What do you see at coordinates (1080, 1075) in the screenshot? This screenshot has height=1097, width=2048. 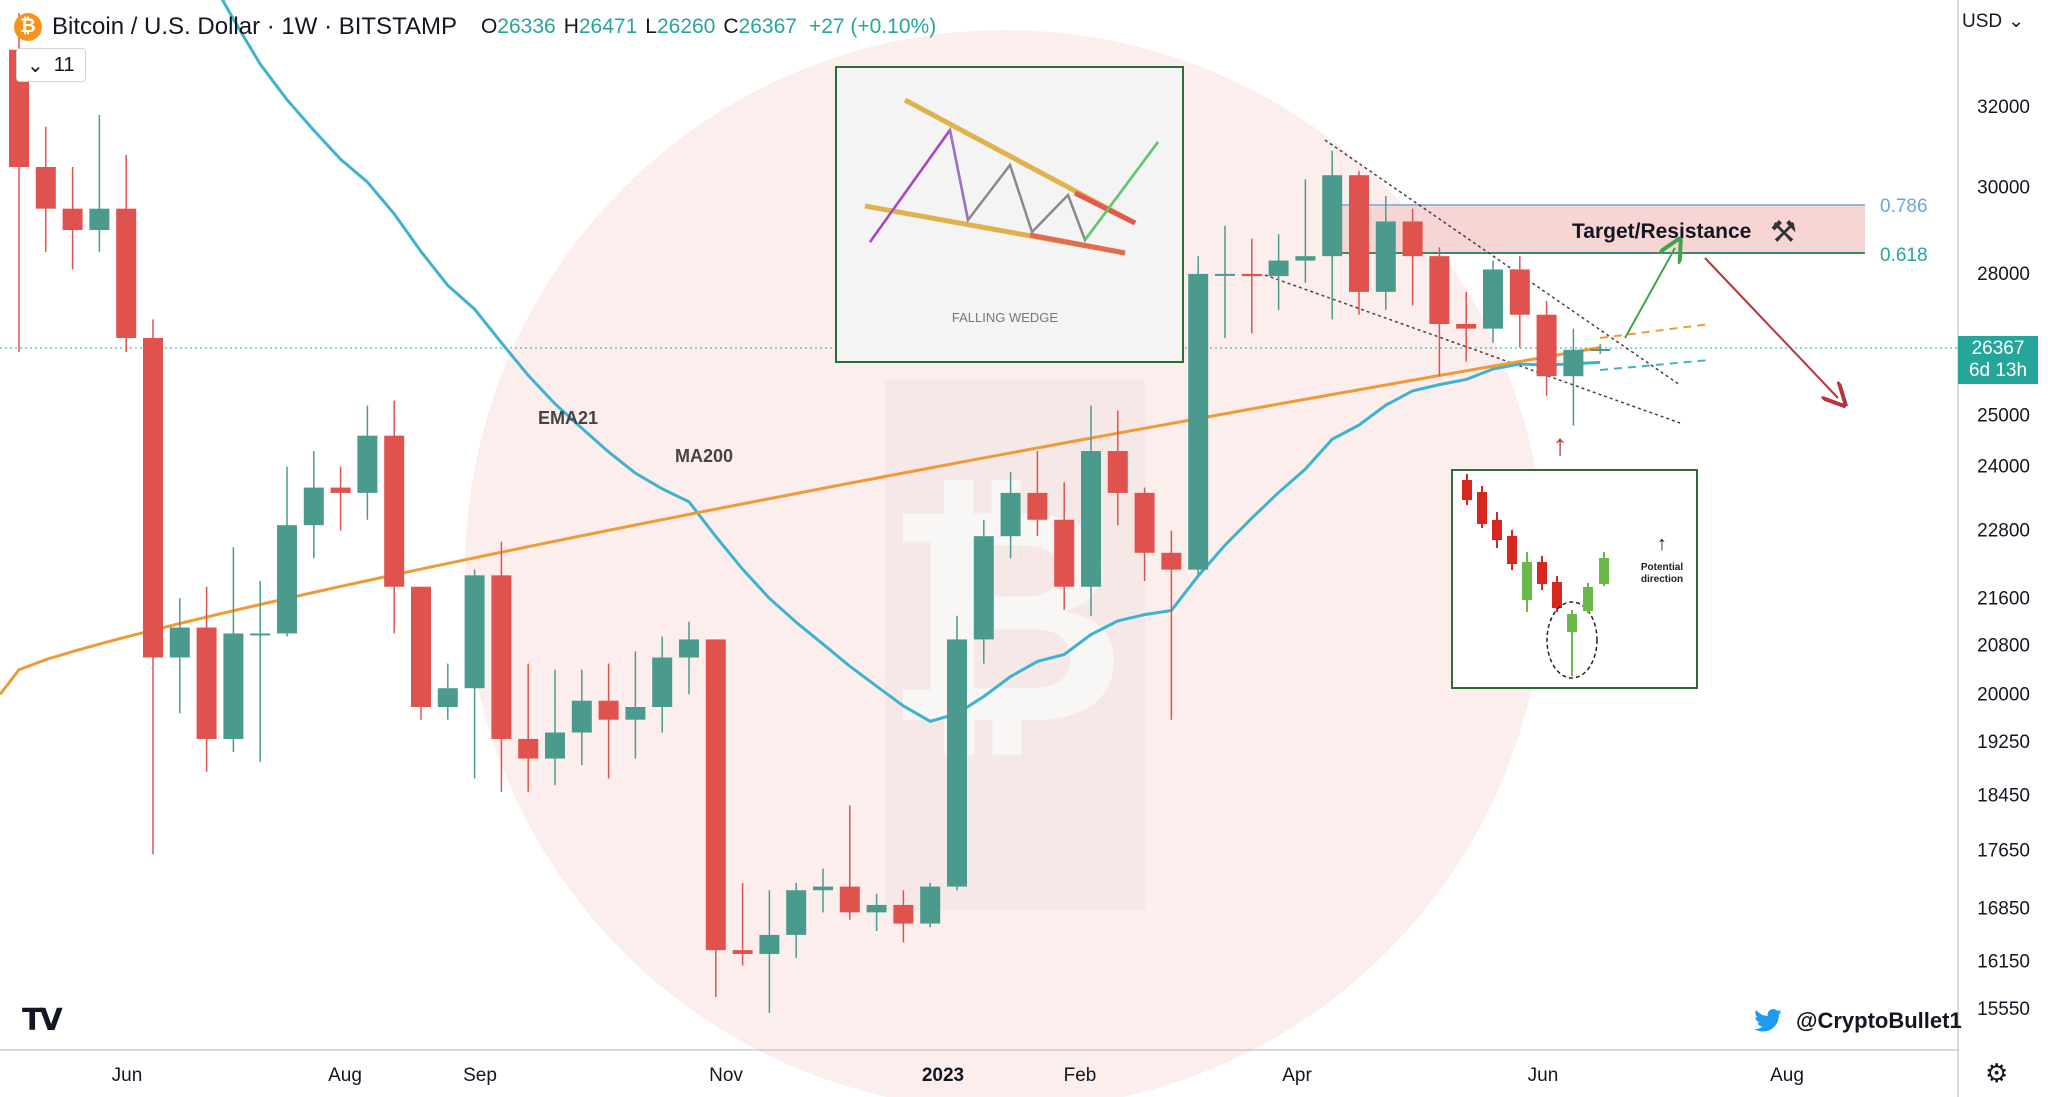 I see `time-axis-tick: Feb` at bounding box center [1080, 1075].